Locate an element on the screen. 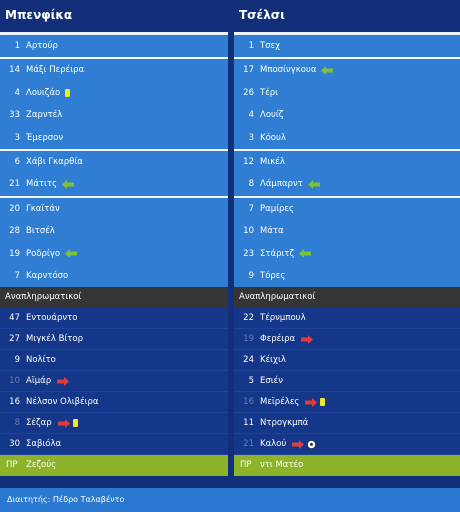  player-name: Ζαρντέλ is located at coordinates (44, 115).